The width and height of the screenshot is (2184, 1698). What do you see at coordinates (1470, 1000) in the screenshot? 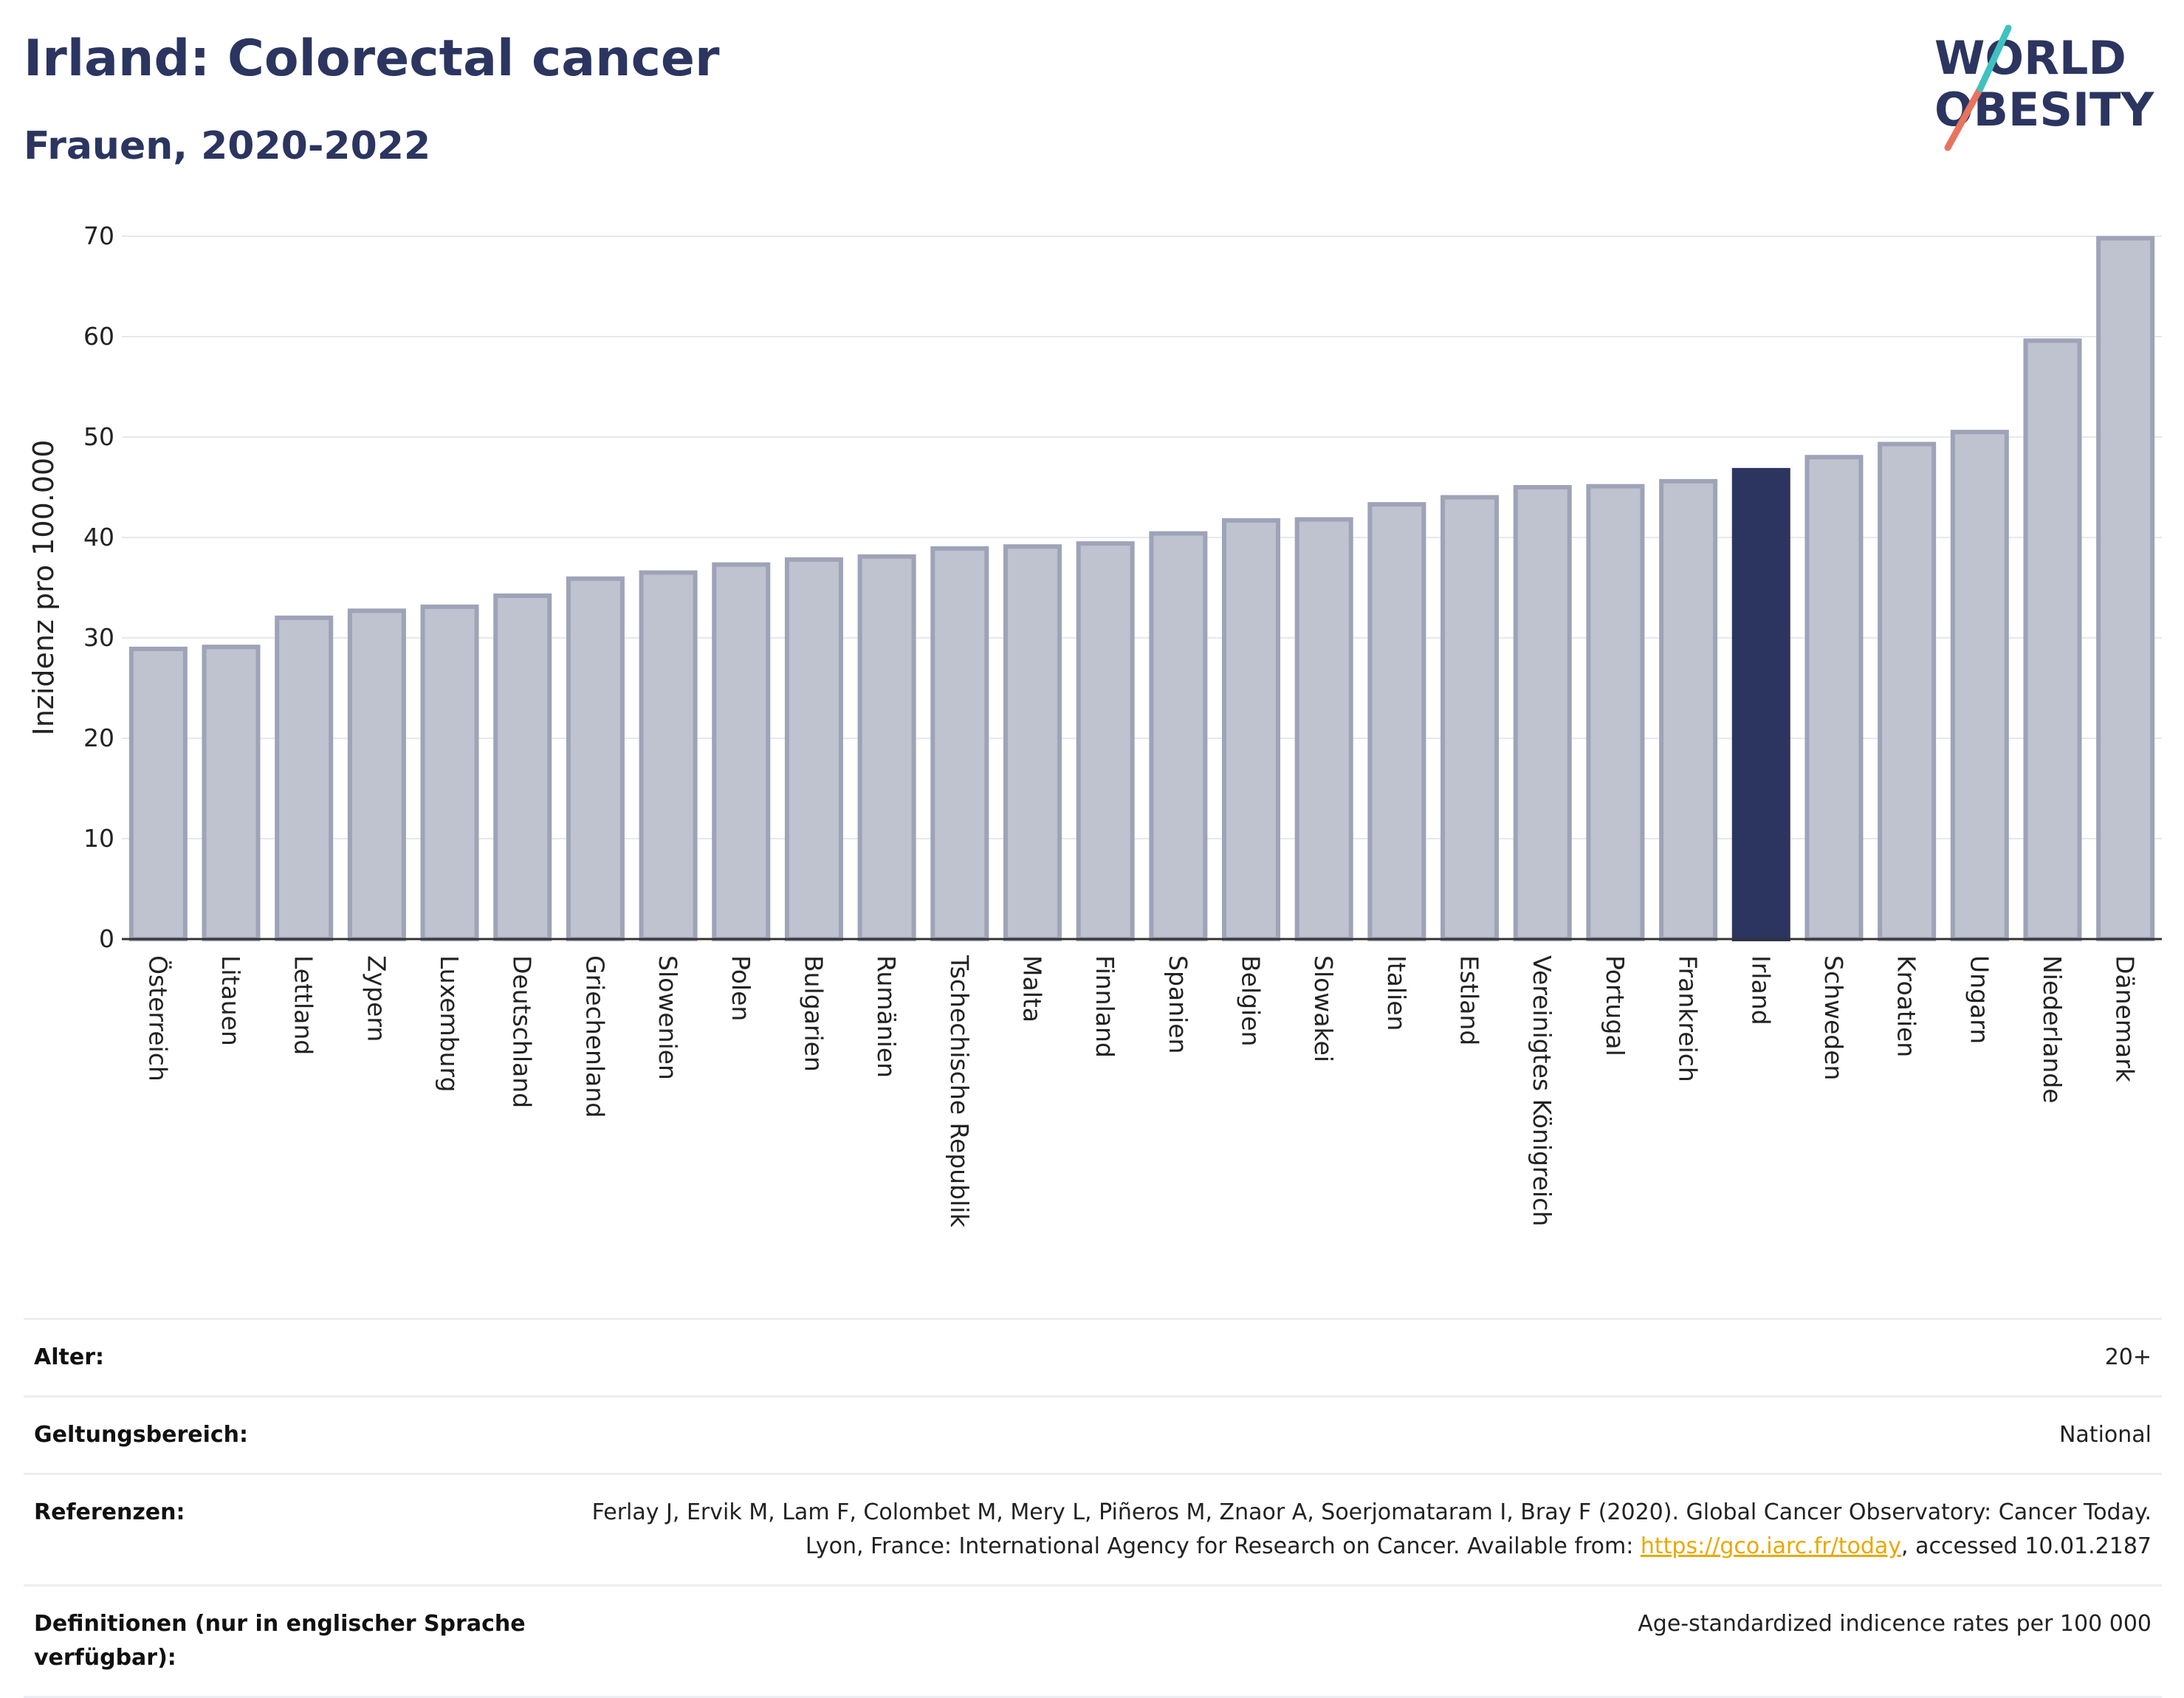
I see `x-tick-label: Estland` at bounding box center [1470, 1000].